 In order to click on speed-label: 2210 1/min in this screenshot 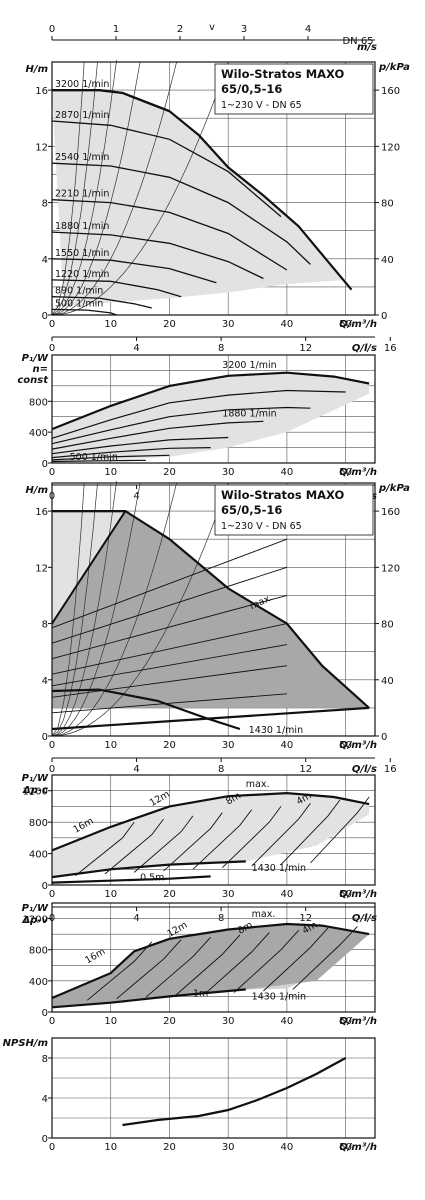, I will do `click(82, 194)`.